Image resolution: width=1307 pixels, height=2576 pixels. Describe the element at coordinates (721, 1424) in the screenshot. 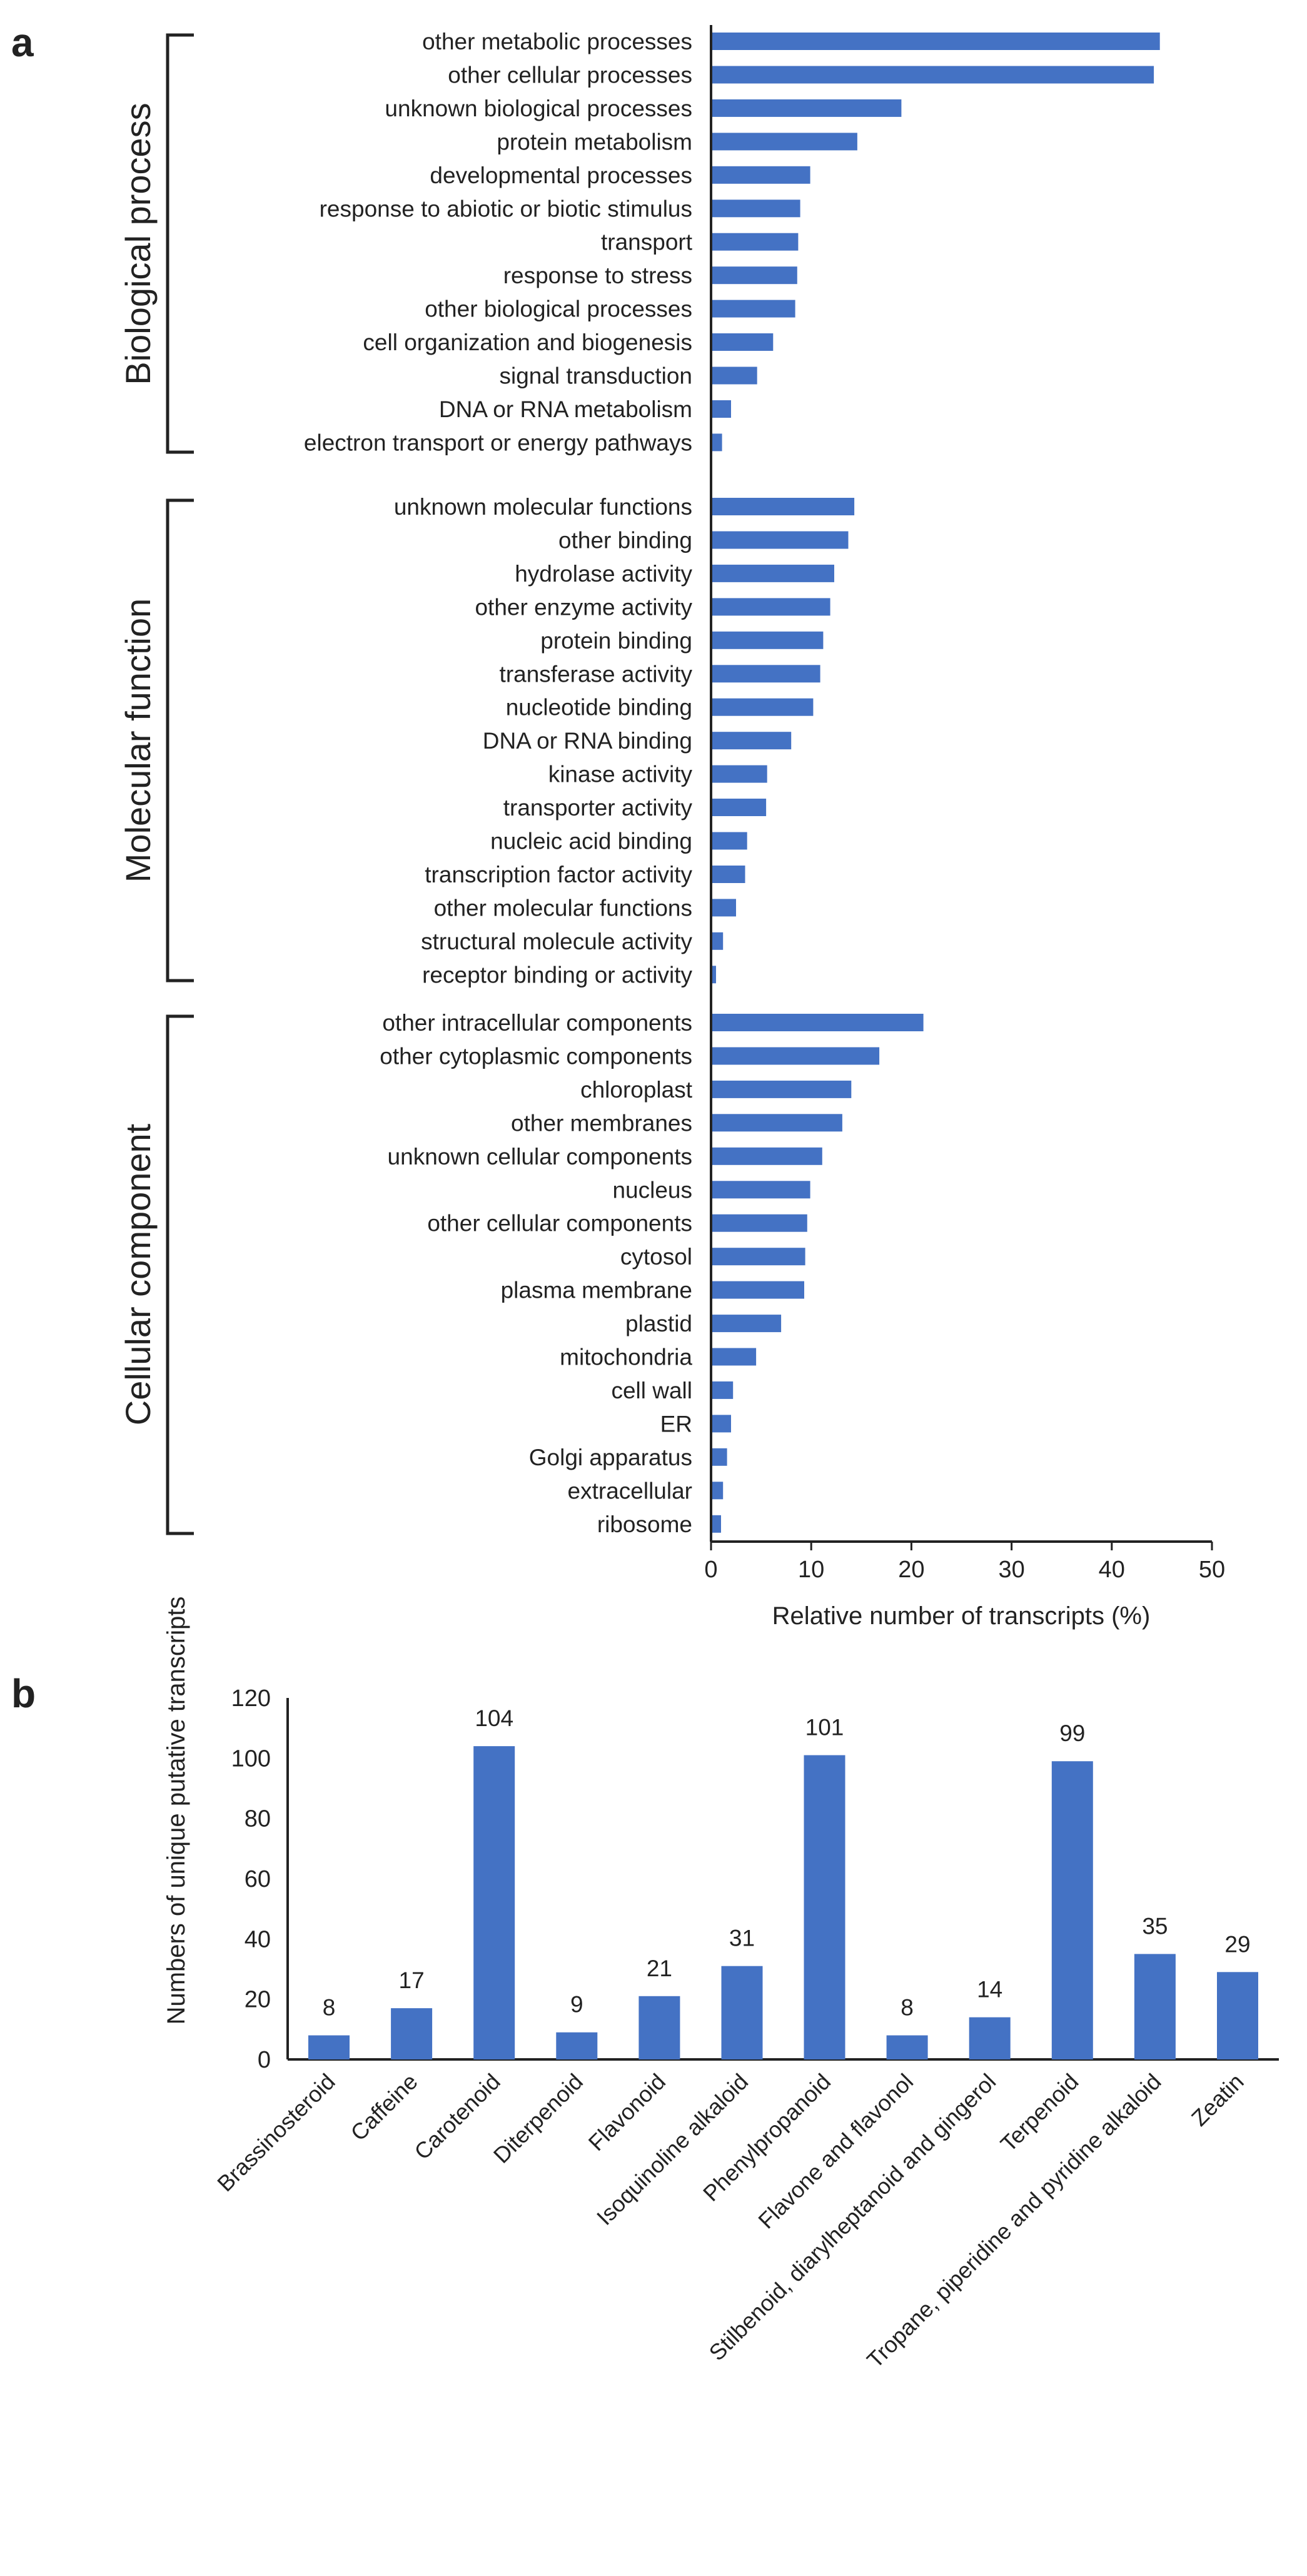

I see `bar-er` at that location.